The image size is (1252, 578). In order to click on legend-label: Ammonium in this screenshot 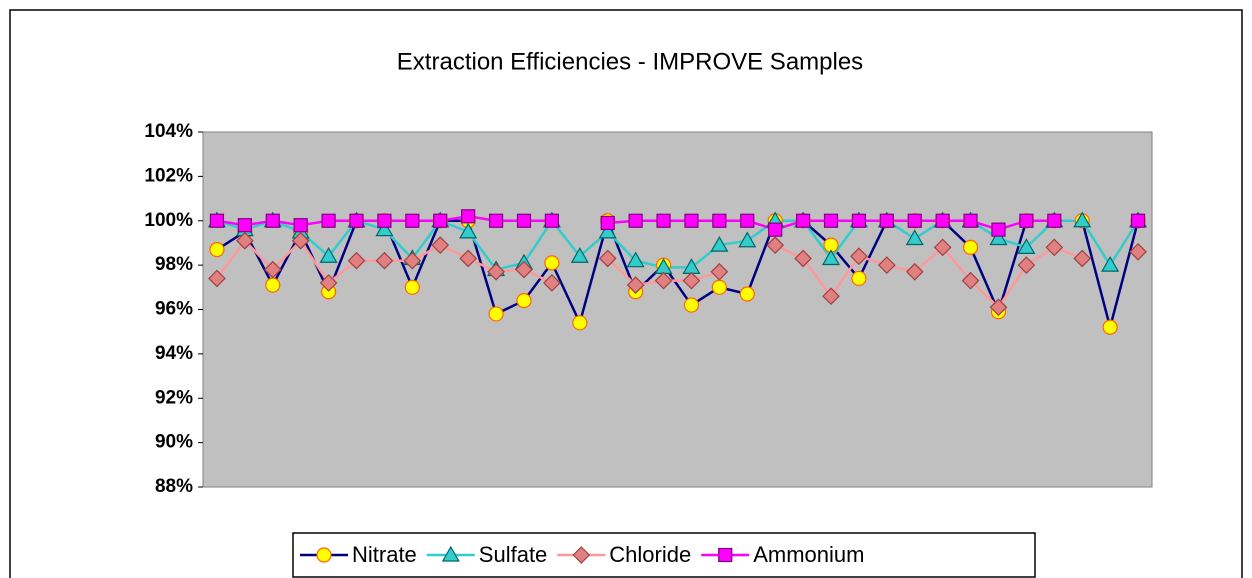, I will do `click(808, 554)`.